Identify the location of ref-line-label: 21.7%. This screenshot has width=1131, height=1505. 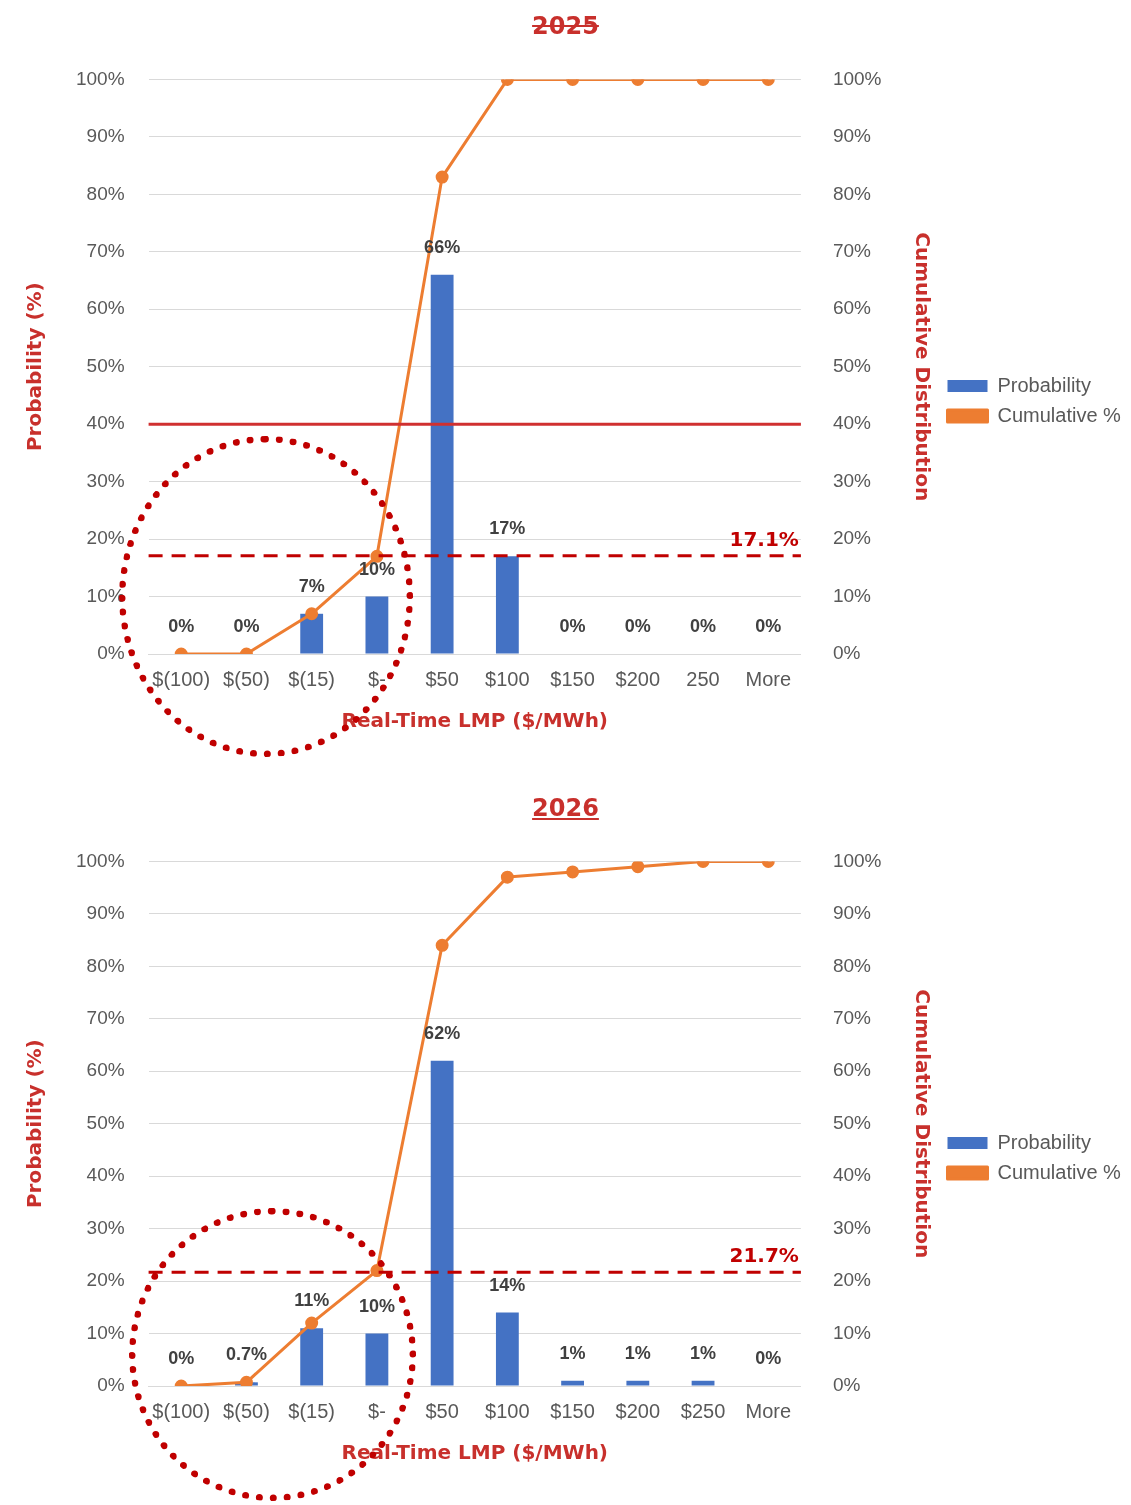
(764, 1255).